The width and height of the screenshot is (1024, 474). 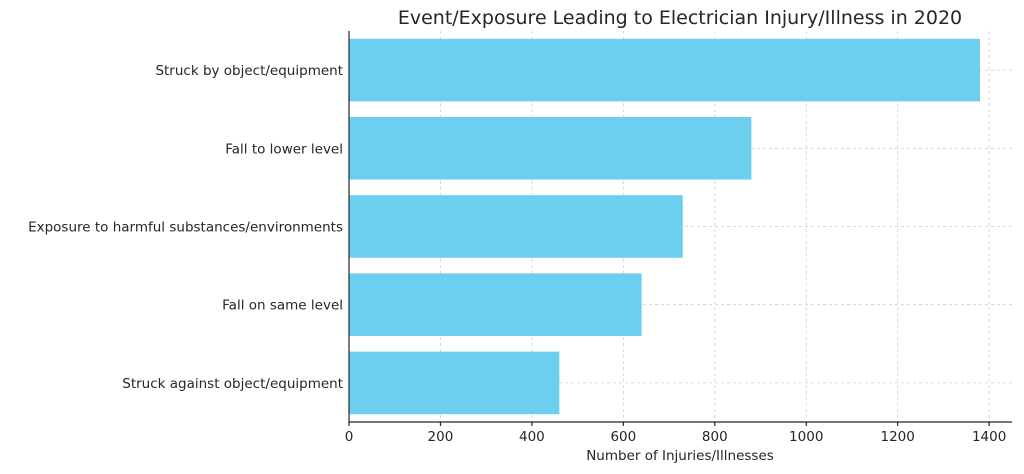 I want to click on category-label: Struck by object/equipment, so click(x=249, y=71).